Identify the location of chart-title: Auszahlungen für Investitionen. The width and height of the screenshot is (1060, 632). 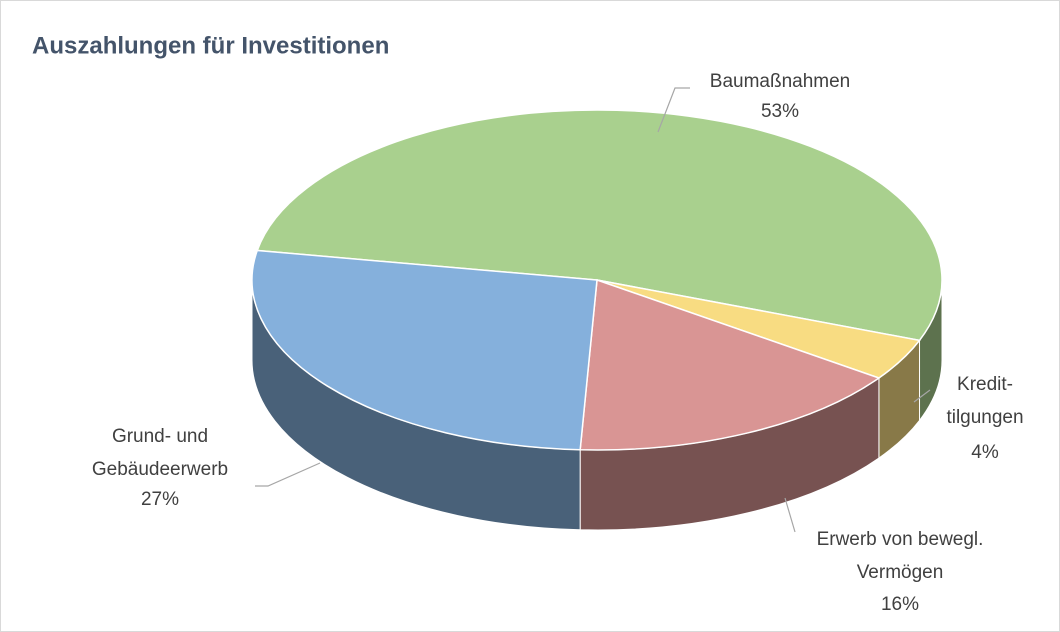
(210, 45).